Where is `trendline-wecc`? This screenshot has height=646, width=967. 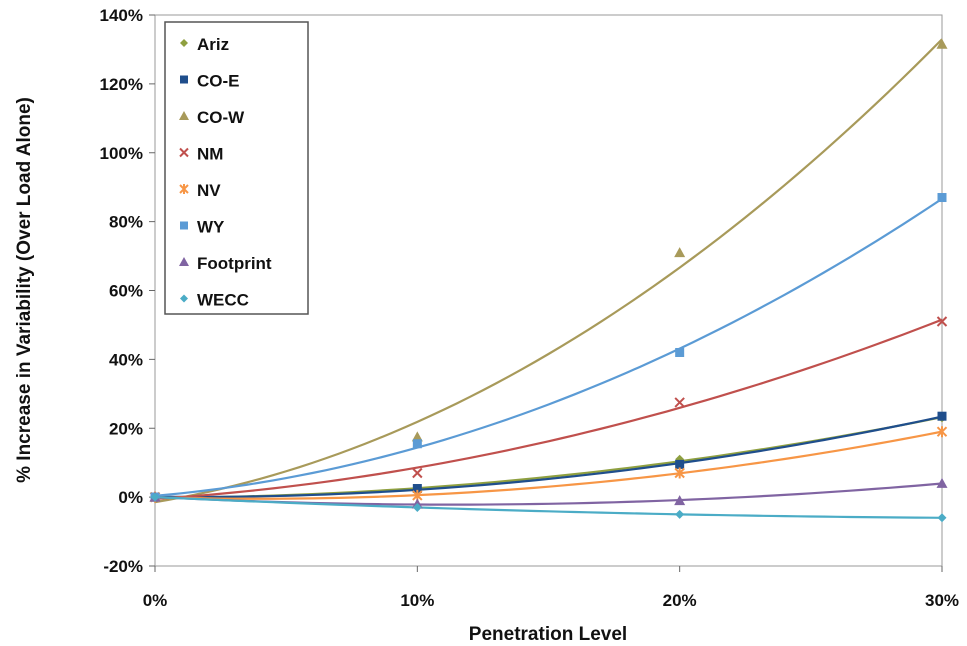
trendline-wecc is located at coordinates (548, 507).